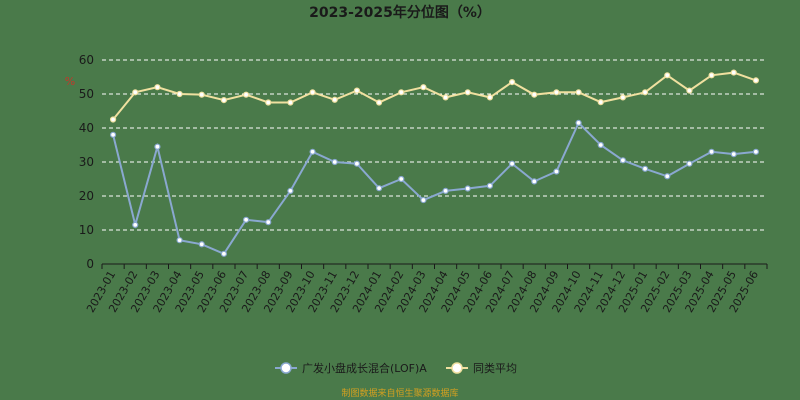  Describe the element at coordinates (70, 81) in the screenshot. I see `y-axis-unit: %` at that location.